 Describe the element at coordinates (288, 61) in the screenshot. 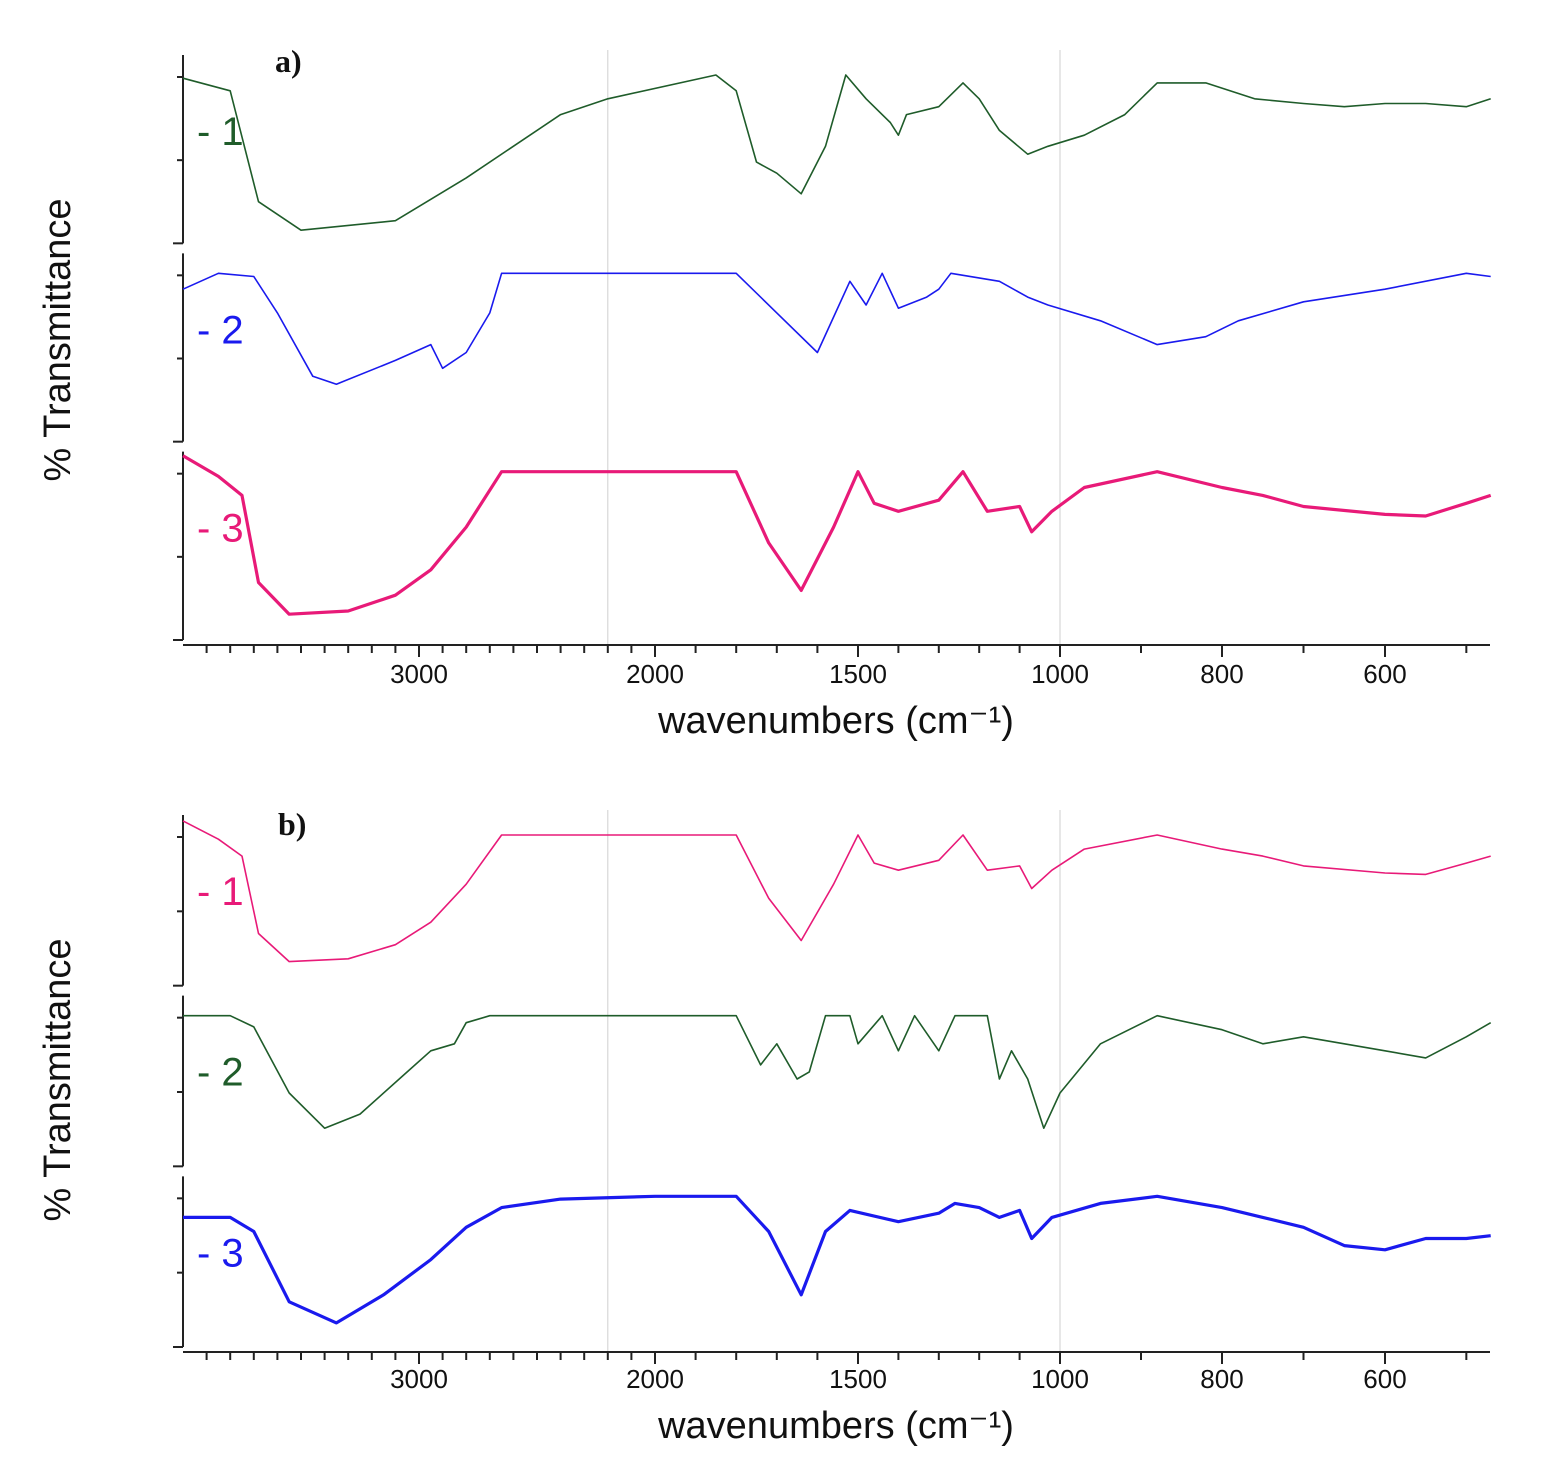

I see `panel-label: a)` at that location.